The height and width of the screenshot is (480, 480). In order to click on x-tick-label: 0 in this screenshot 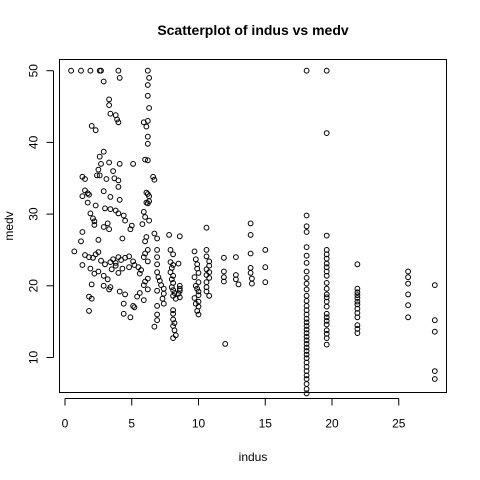, I will do `click(65, 424)`.